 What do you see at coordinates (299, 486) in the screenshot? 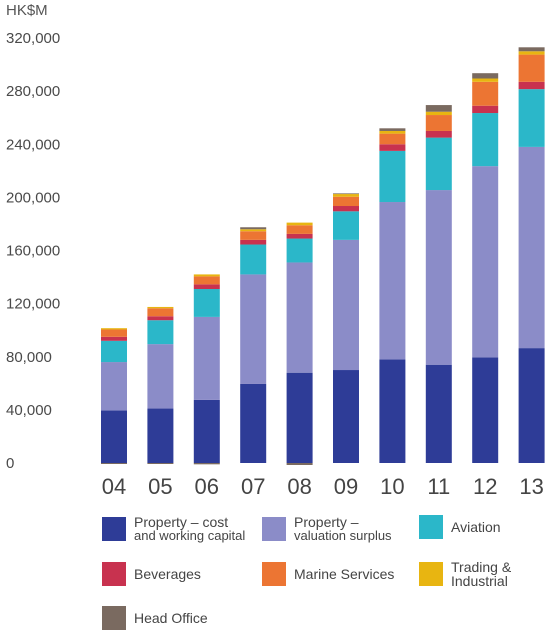
I see `x-tick-label: 08` at bounding box center [299, 486].